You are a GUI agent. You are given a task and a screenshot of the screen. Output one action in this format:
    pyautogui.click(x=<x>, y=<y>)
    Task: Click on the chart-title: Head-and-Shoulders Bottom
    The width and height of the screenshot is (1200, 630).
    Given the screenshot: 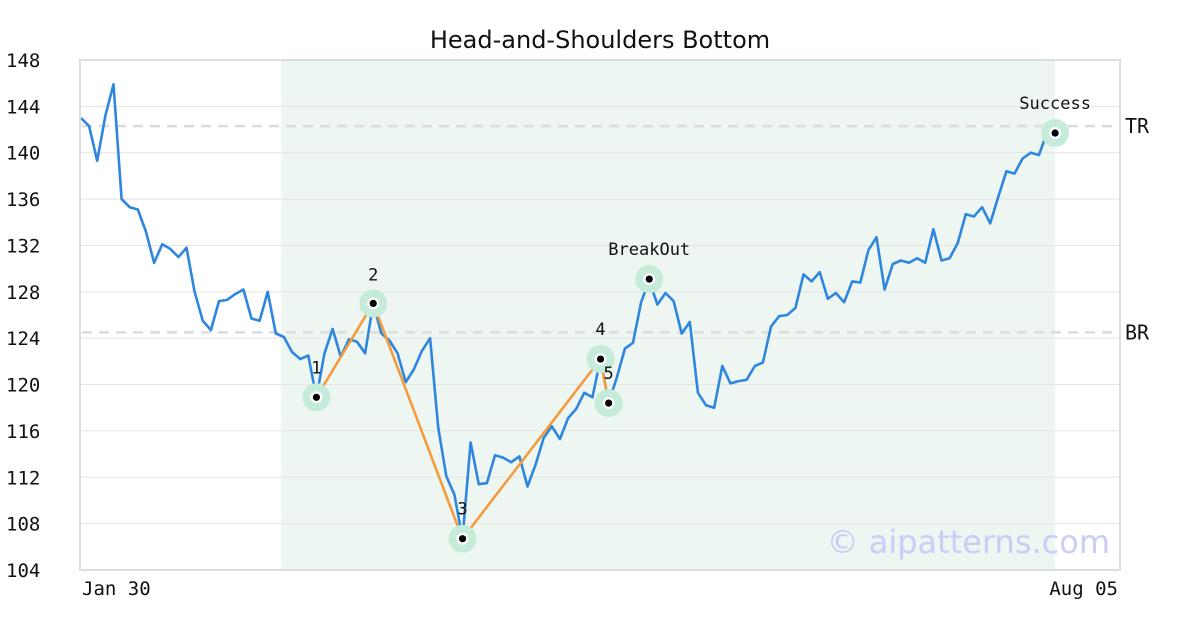 What is the action you would take?
    pyautogui.click(x=600, y=40)
    